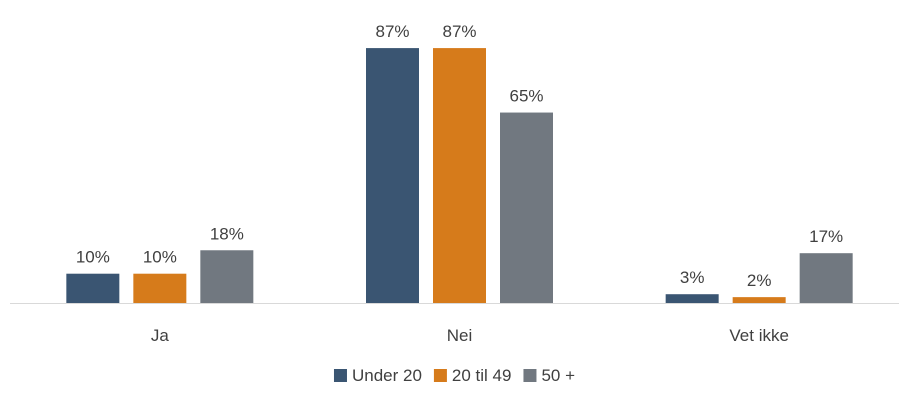 The image size is (909, 396). What do you see at coordinates (160, 335) in the screenshot?
I see `category-label-ja: Ja` at bounding box center [160, 335].